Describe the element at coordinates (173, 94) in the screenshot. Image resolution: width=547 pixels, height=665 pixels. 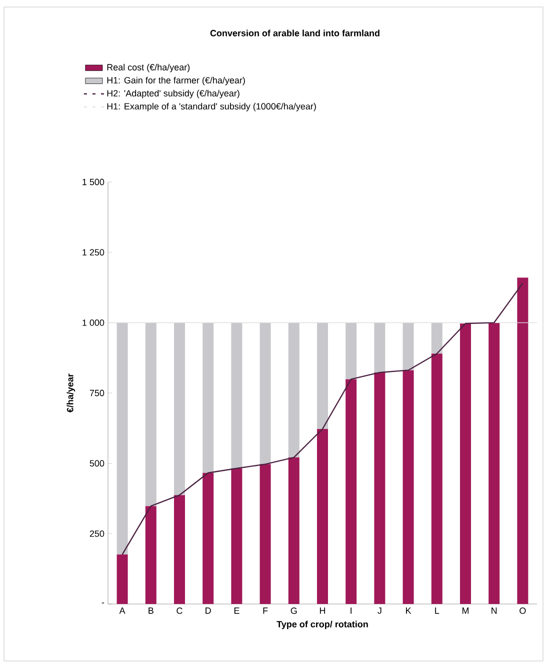
I see `legend-label: H2: 'Adapted' subsidy (€/ha/year)` at that location.